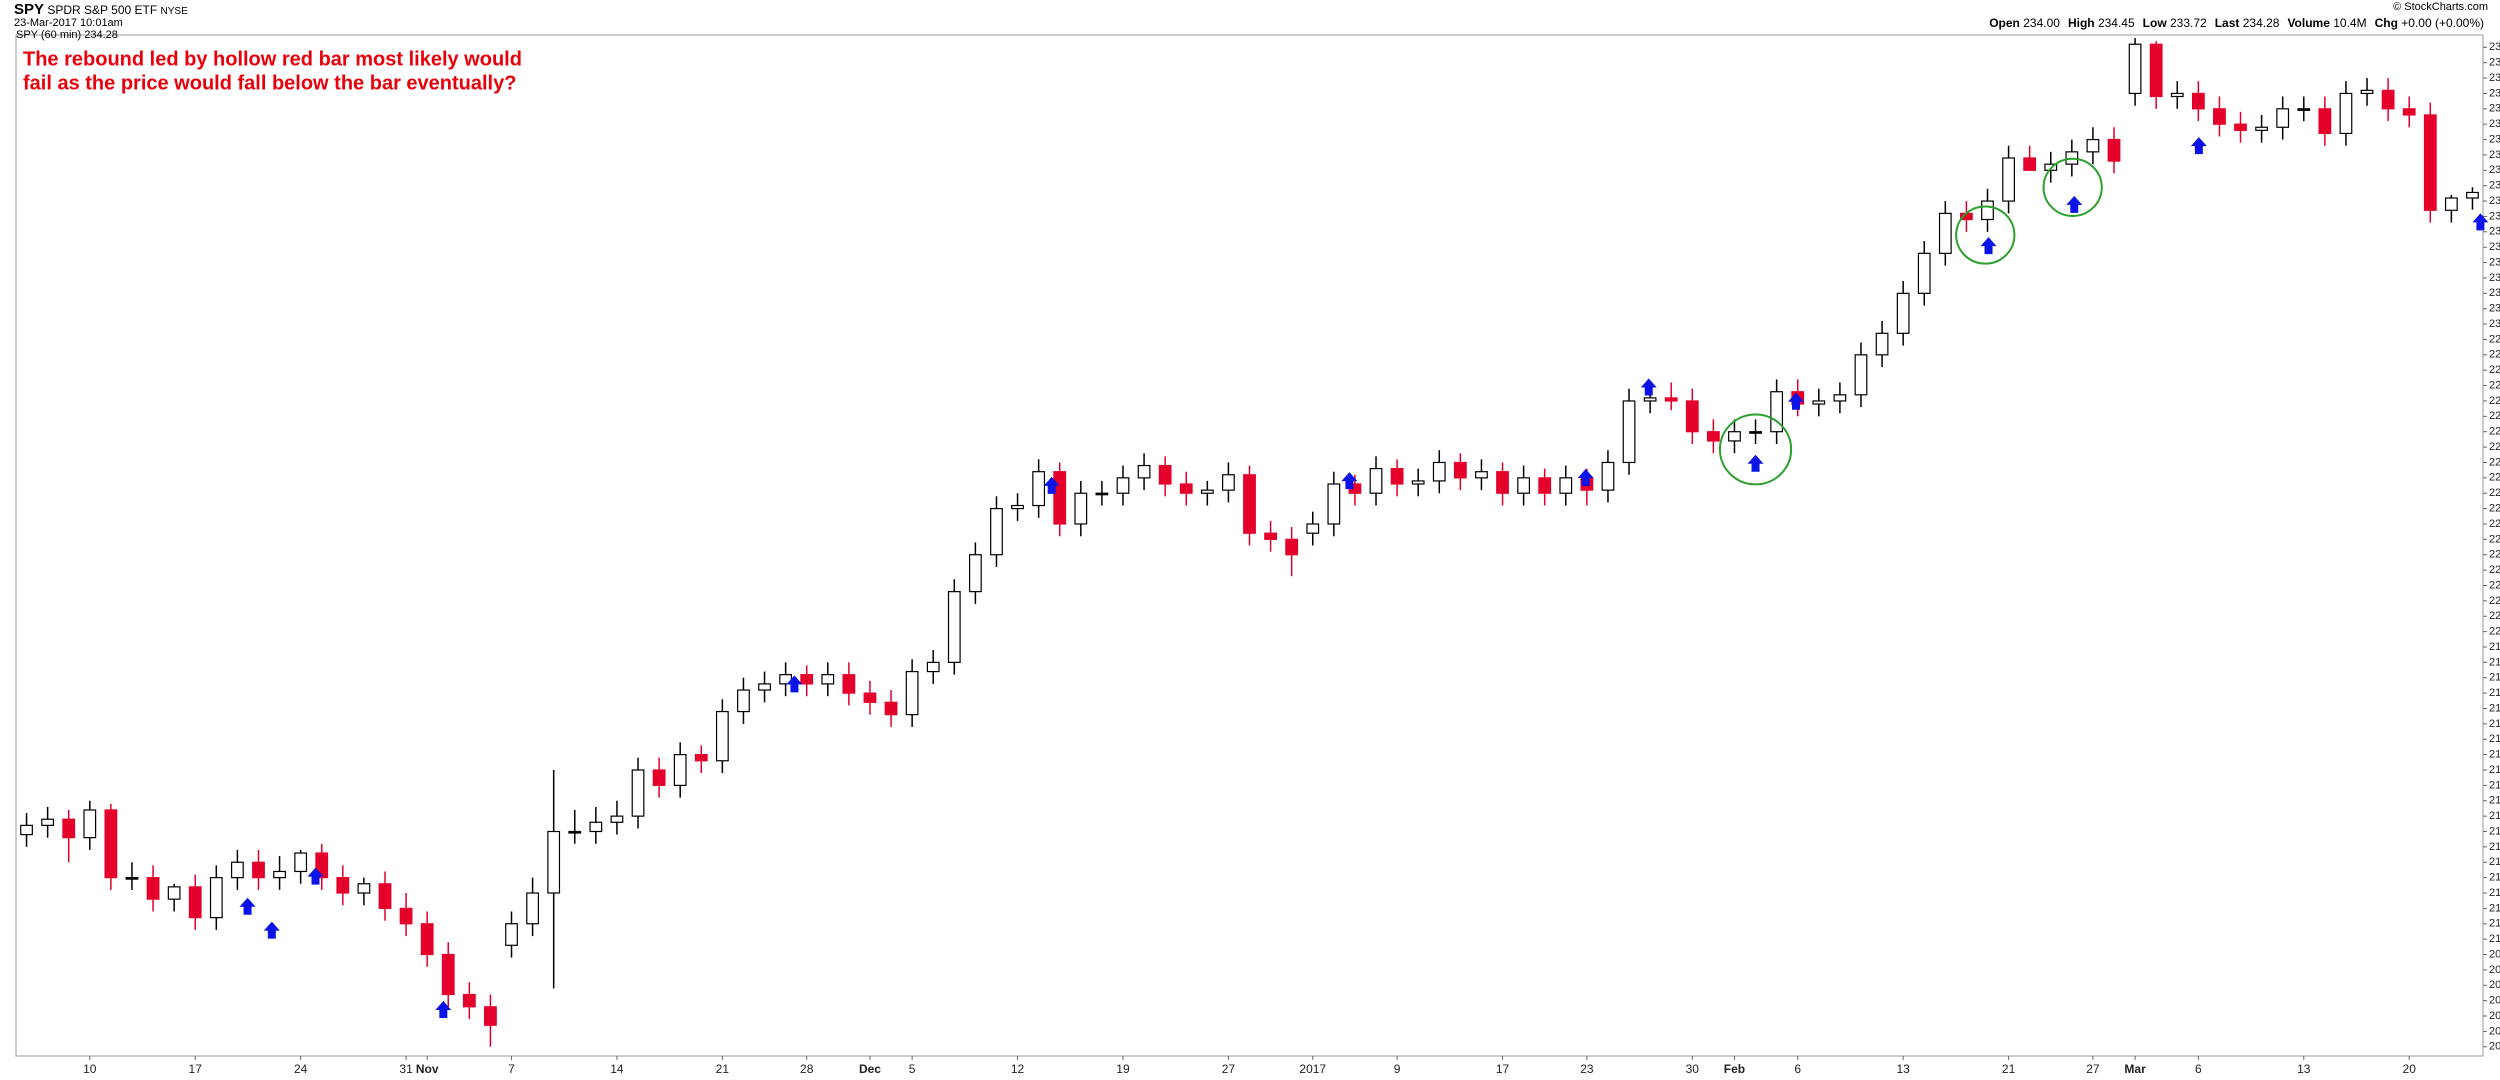  I want to click on y-tick-label: 220.5, so click(2494, 616).